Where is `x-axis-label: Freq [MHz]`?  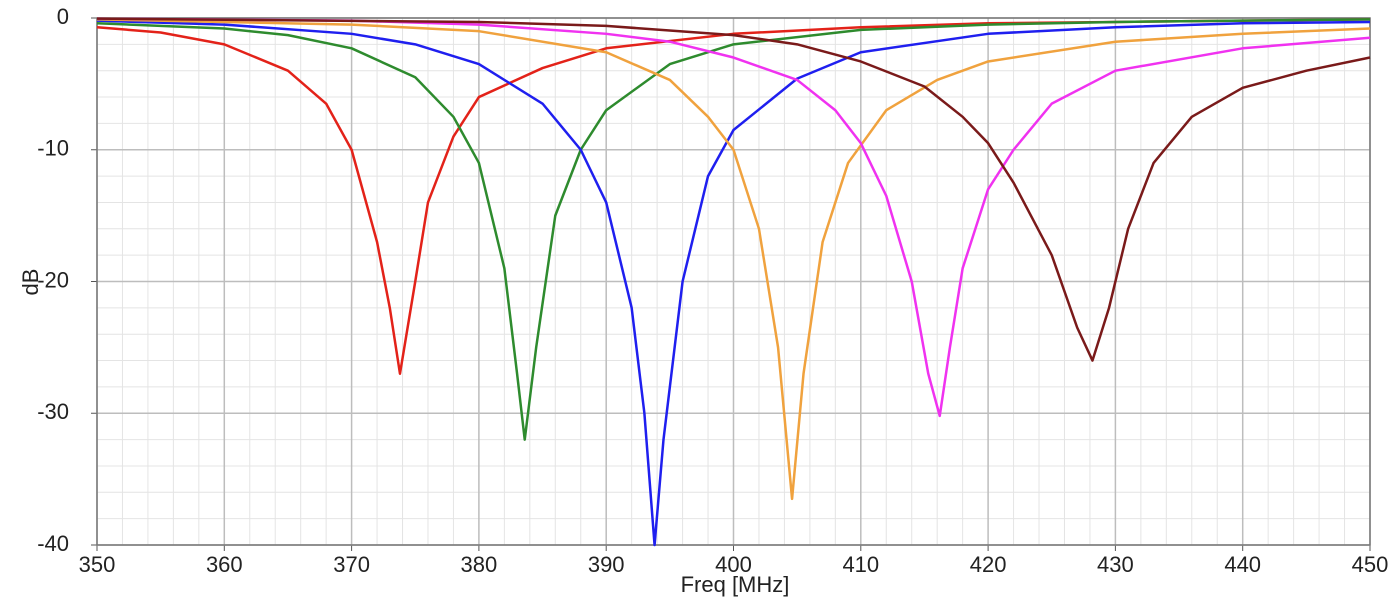 x-axis-label: Freq [MHz] is located at coordinates (735, 584).